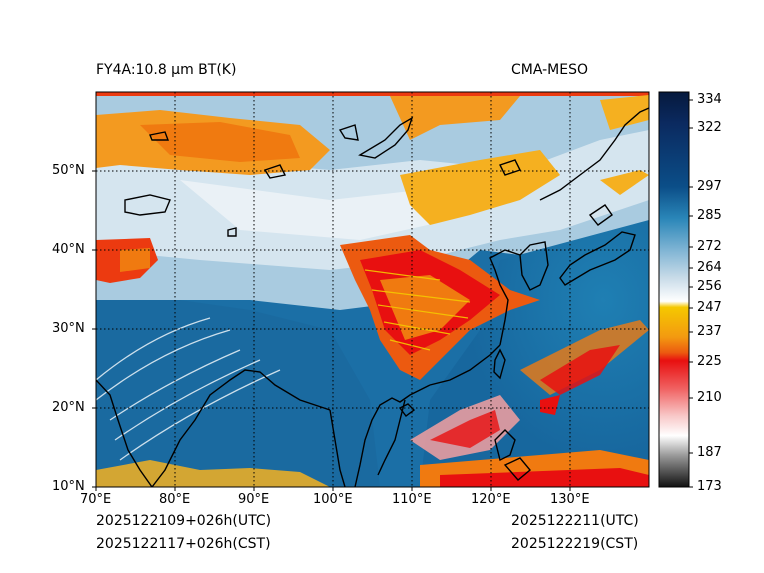  Describe the element at coordinates (175, 499) in the screenshot. I see `lon-label-80: 80°E` at that location.